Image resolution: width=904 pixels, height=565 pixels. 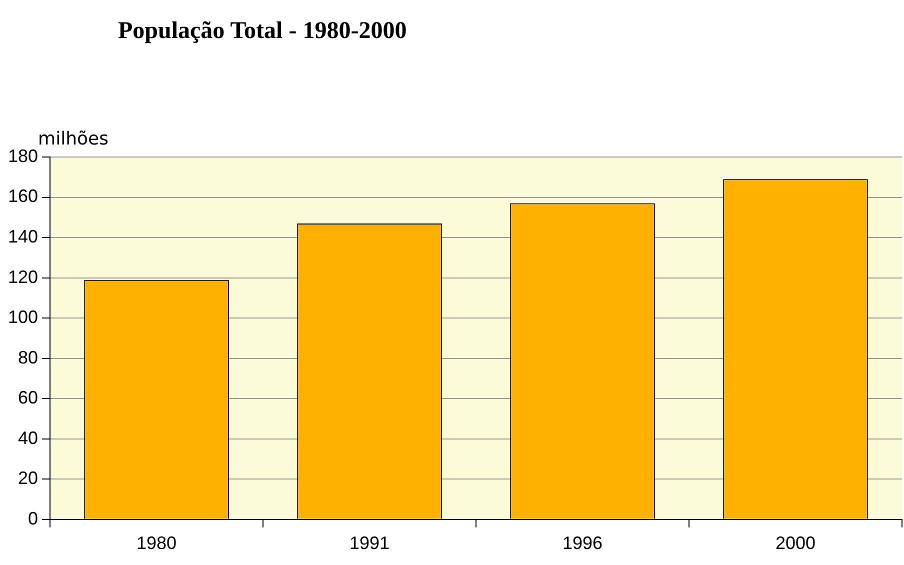 What do you see at coordinates (23, 276) in the screenshot?
I see `y-tick-label: 120` at bounding box center [23, 276].